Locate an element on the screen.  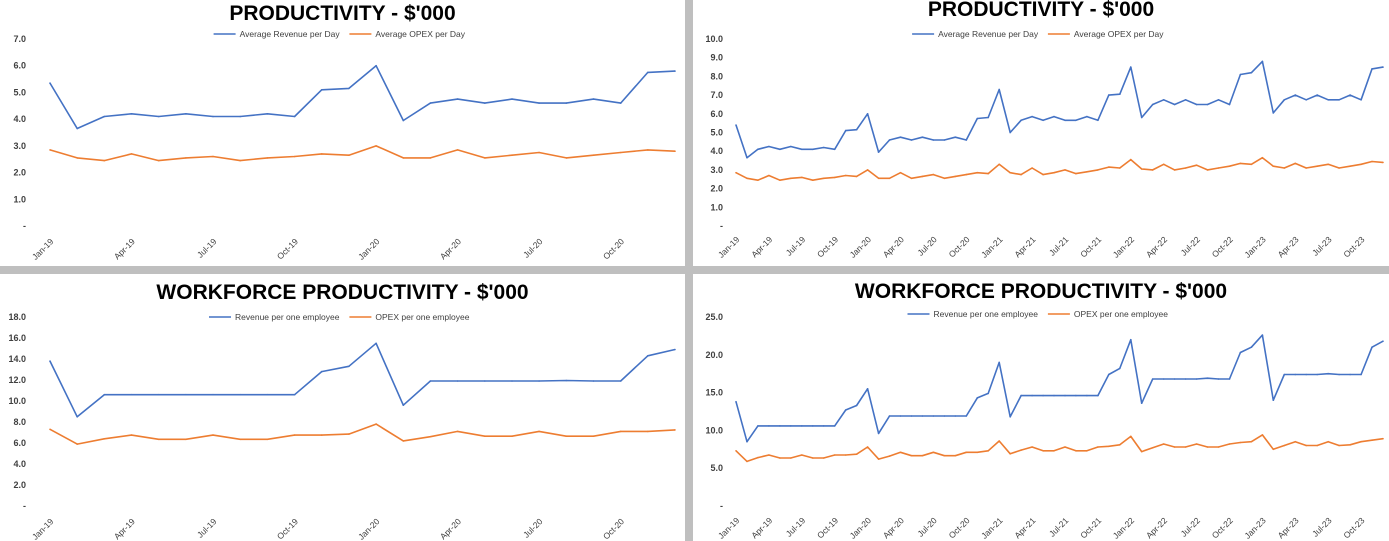
x-tick-label: Jul-19 is located at coordinates (207, 528).